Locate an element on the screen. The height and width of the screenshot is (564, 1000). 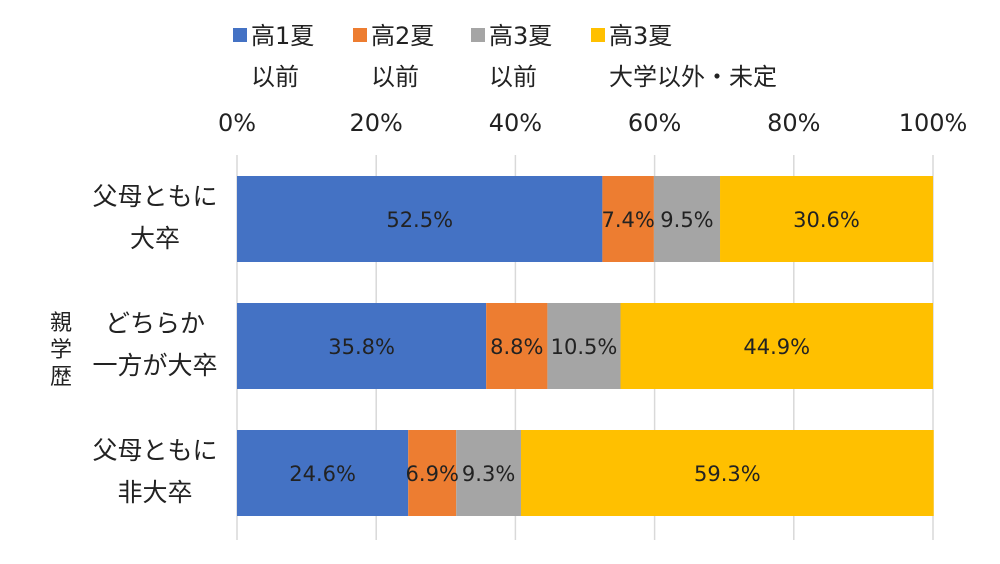
data-label: 8.8% is located at coordinates (516, 347).